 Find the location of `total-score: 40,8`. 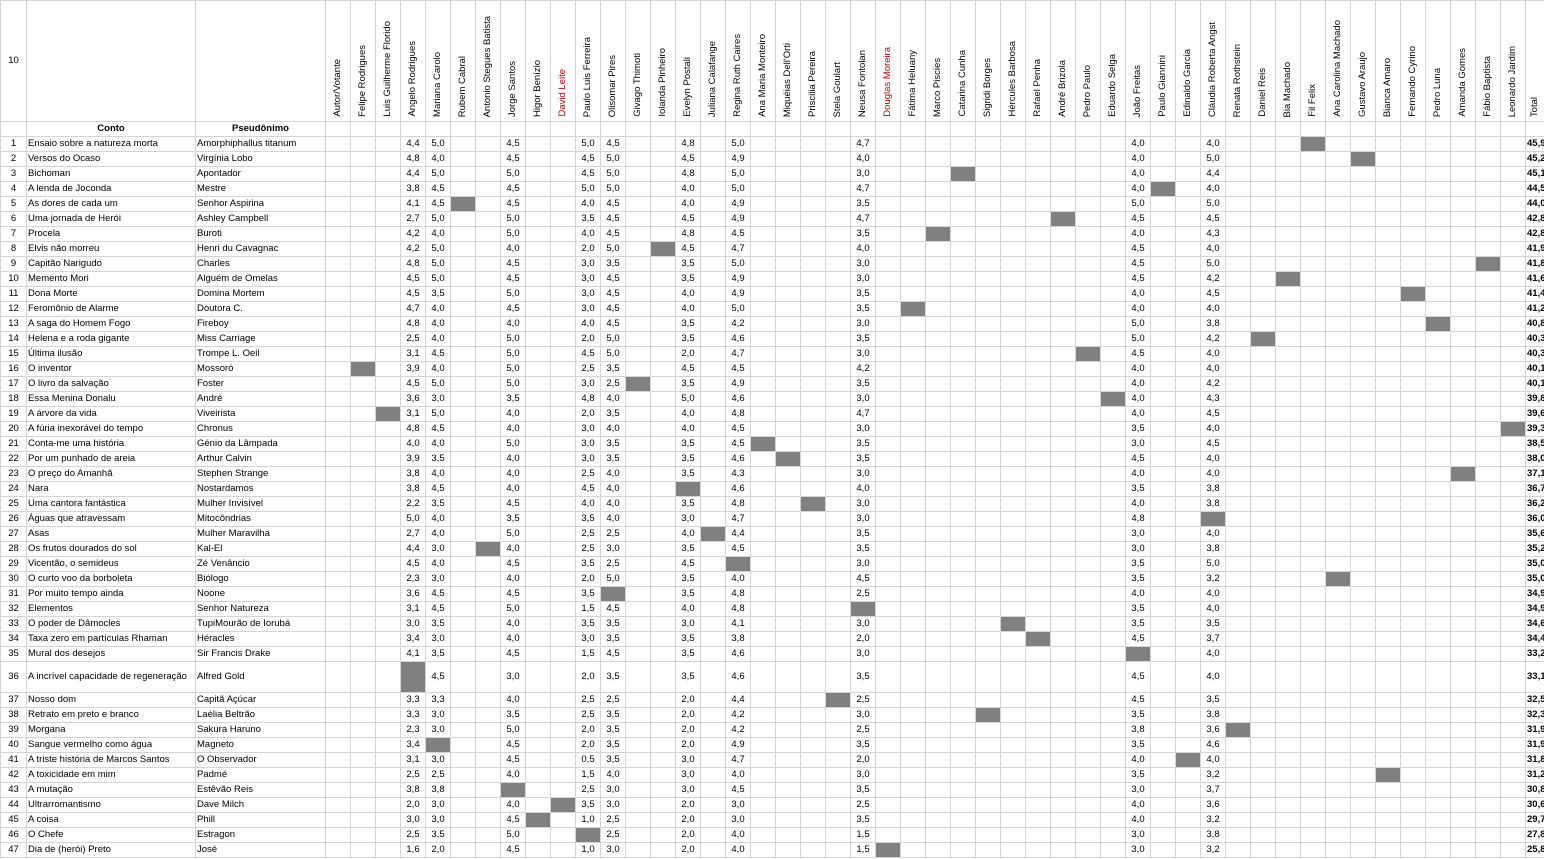

total-score: 40,8 is located at coordinates (1534, 324).